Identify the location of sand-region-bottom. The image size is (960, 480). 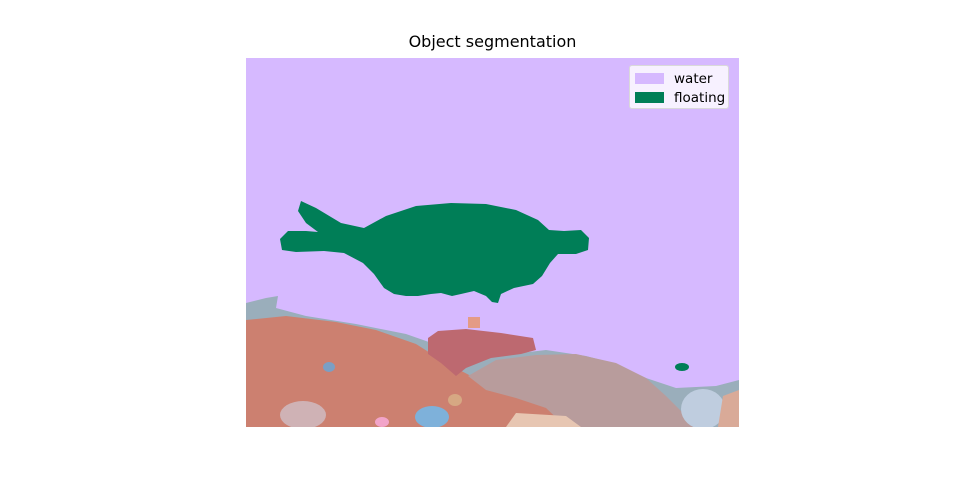
(543, 420).